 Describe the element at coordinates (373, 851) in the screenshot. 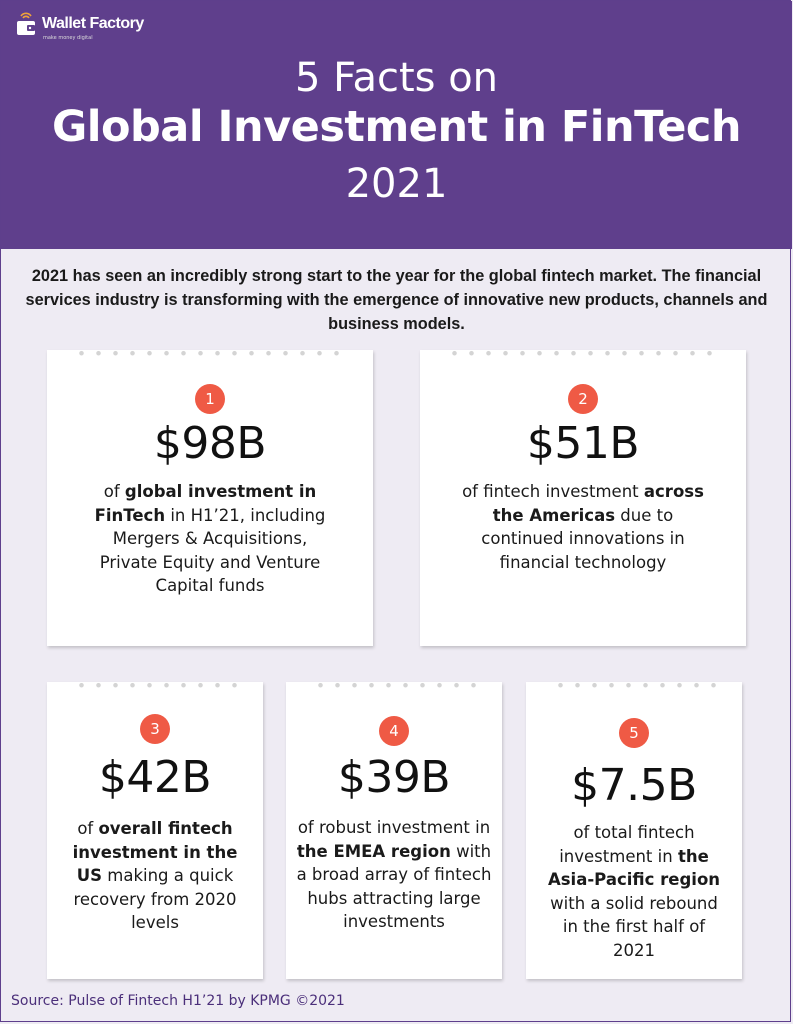

I see `fact-highlight-text: the EMEA region` at that location.